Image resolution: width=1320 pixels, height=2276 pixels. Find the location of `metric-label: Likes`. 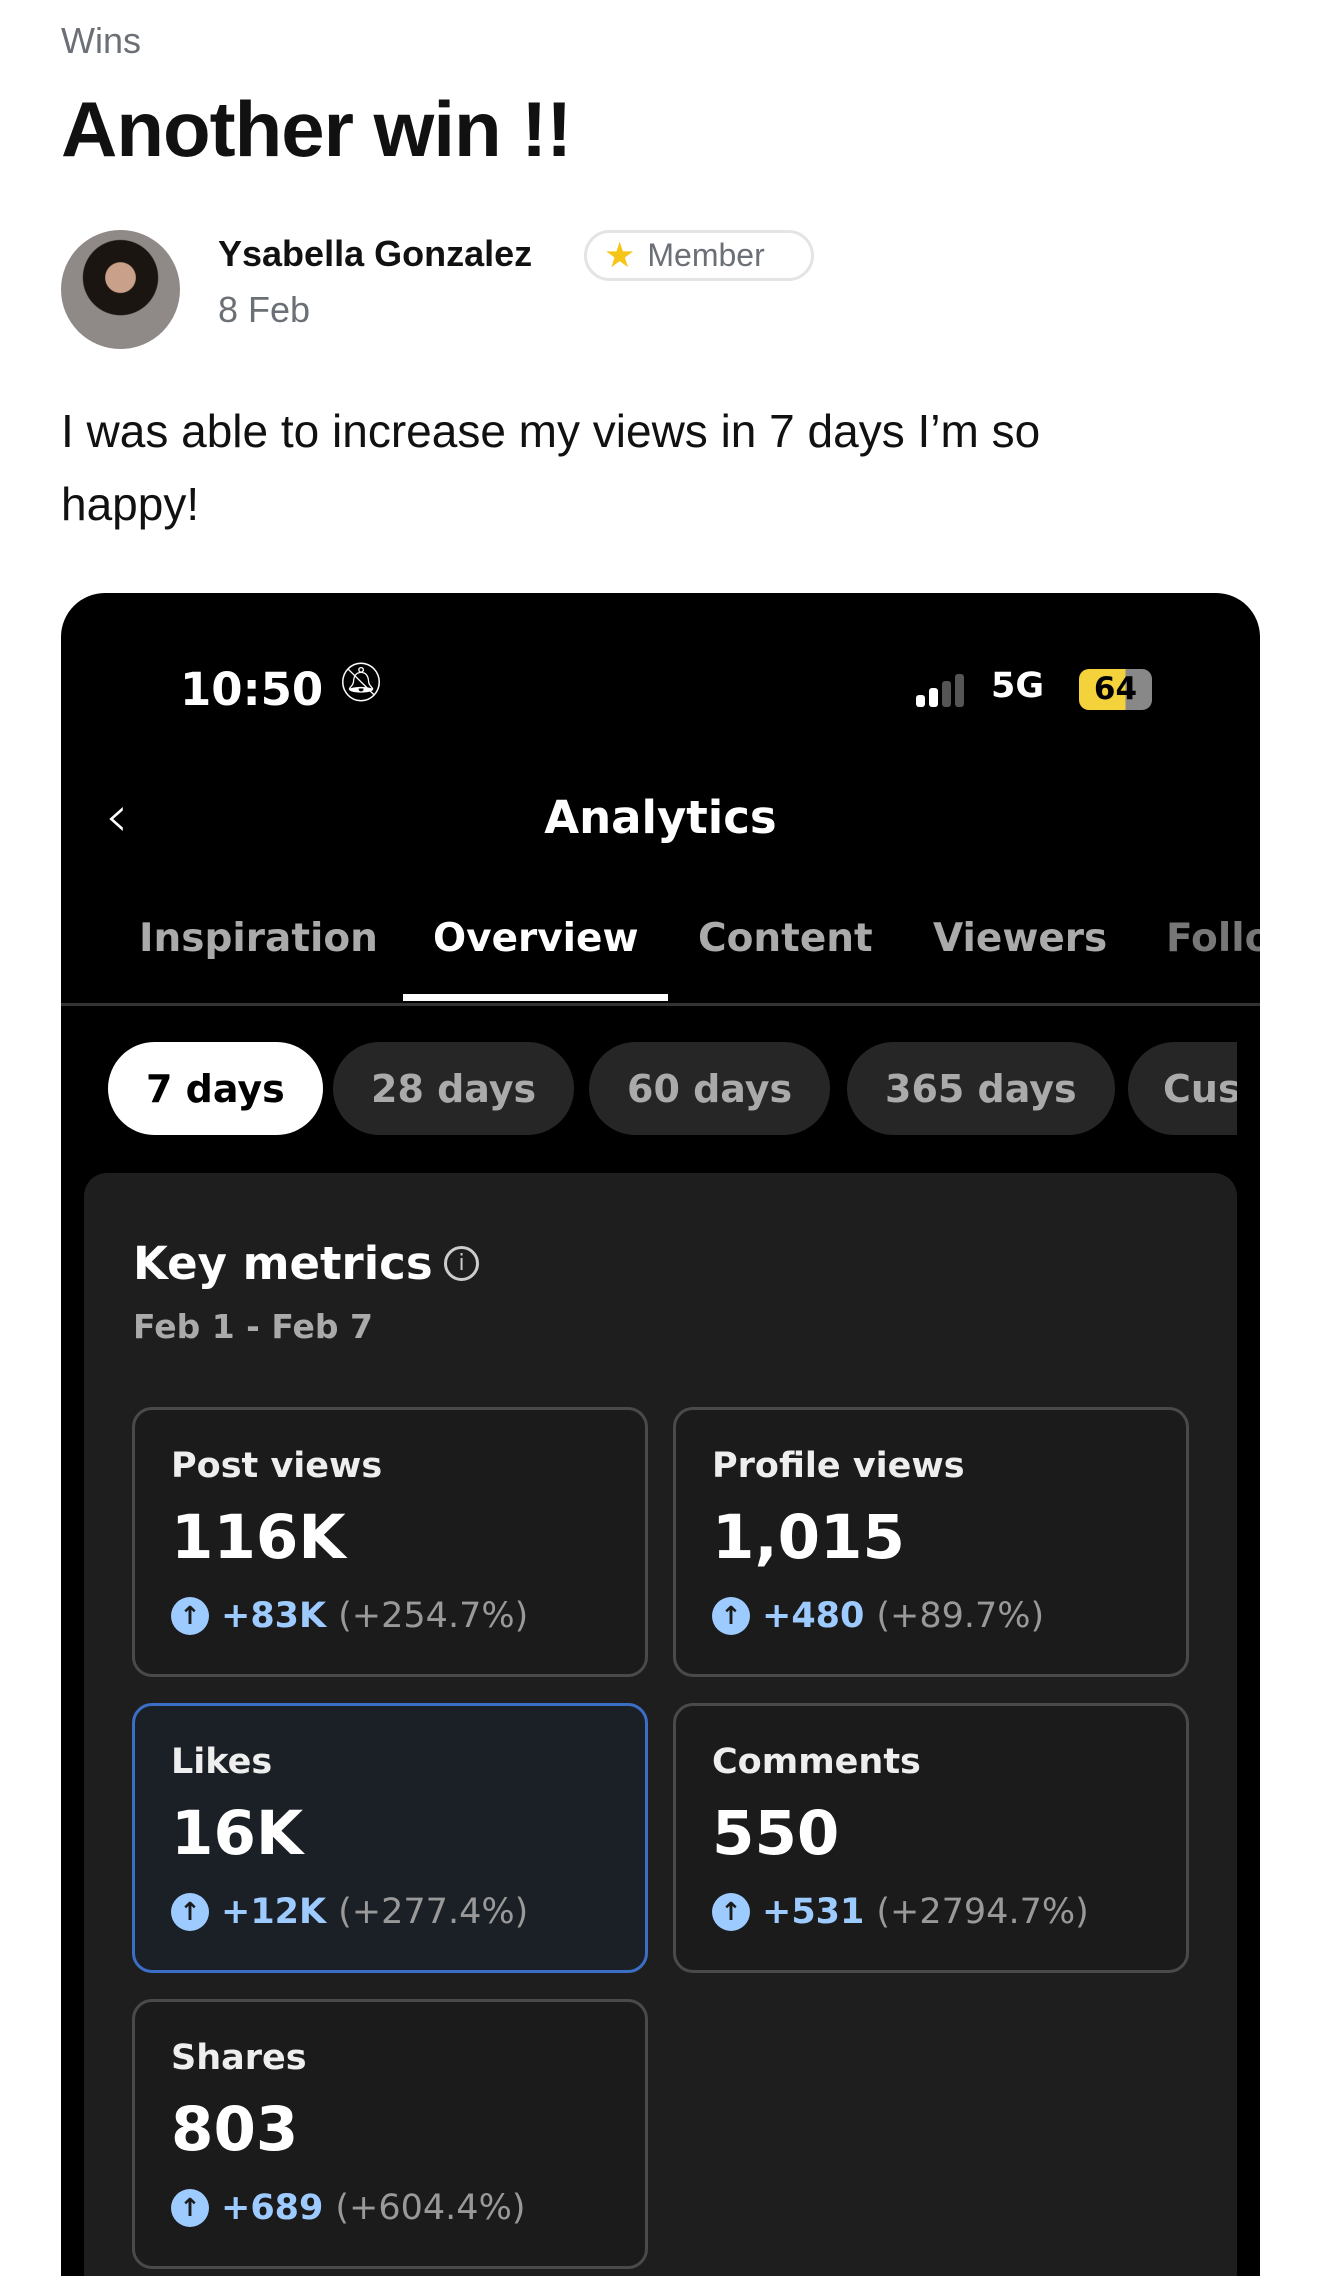

metric-label: Likes is located at coordinates (222, 1762).